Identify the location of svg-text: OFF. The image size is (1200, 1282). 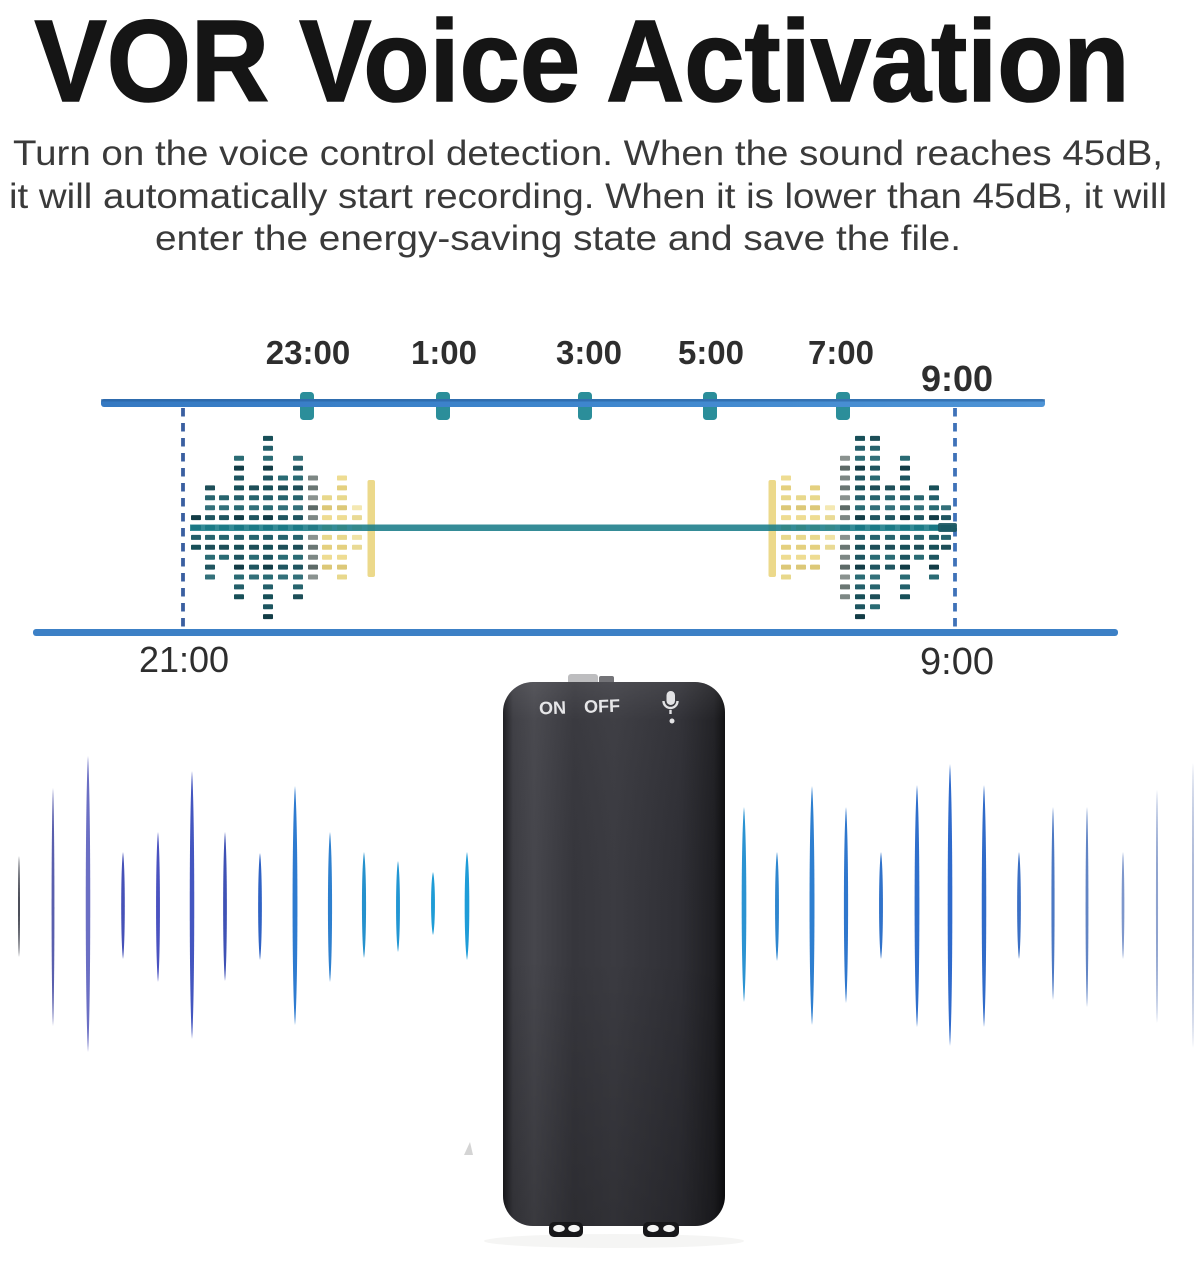
(602, 706).